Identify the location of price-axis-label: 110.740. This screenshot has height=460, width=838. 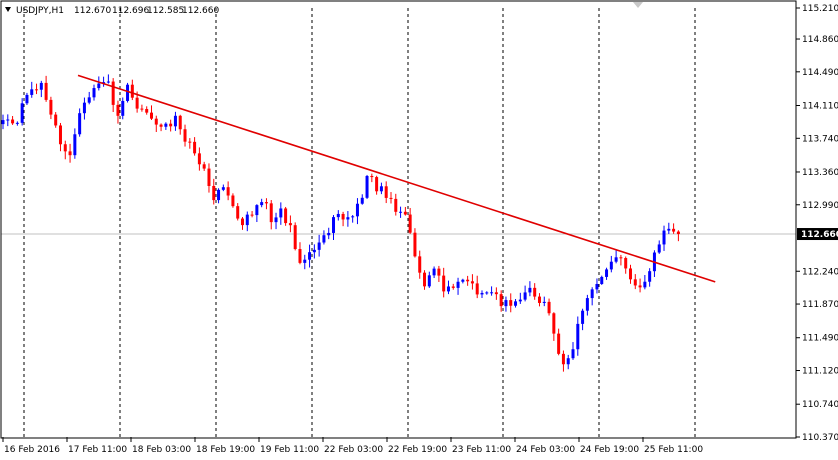
(820, 405).